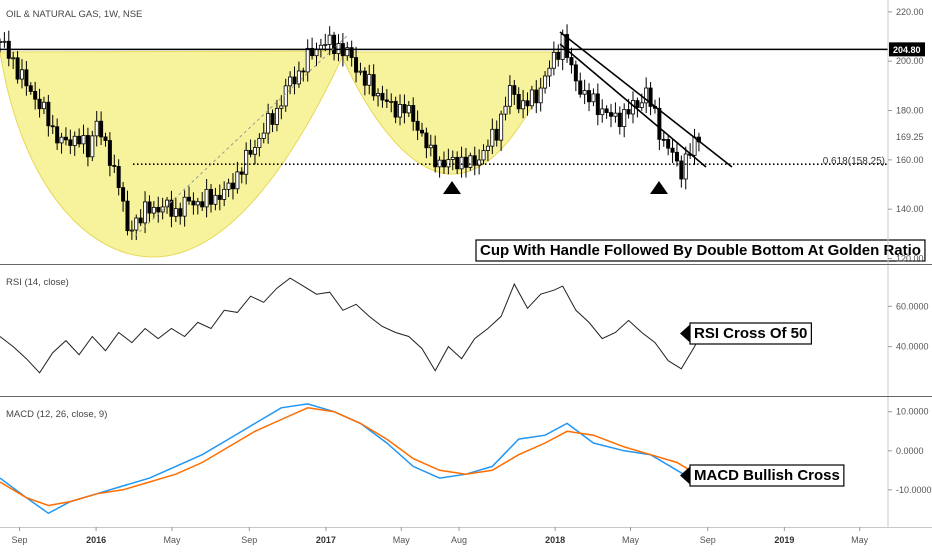 Image resolution: width=932 pixels, height=555 pixels. I want to click on x-tick-label: May, so click(860, 540).